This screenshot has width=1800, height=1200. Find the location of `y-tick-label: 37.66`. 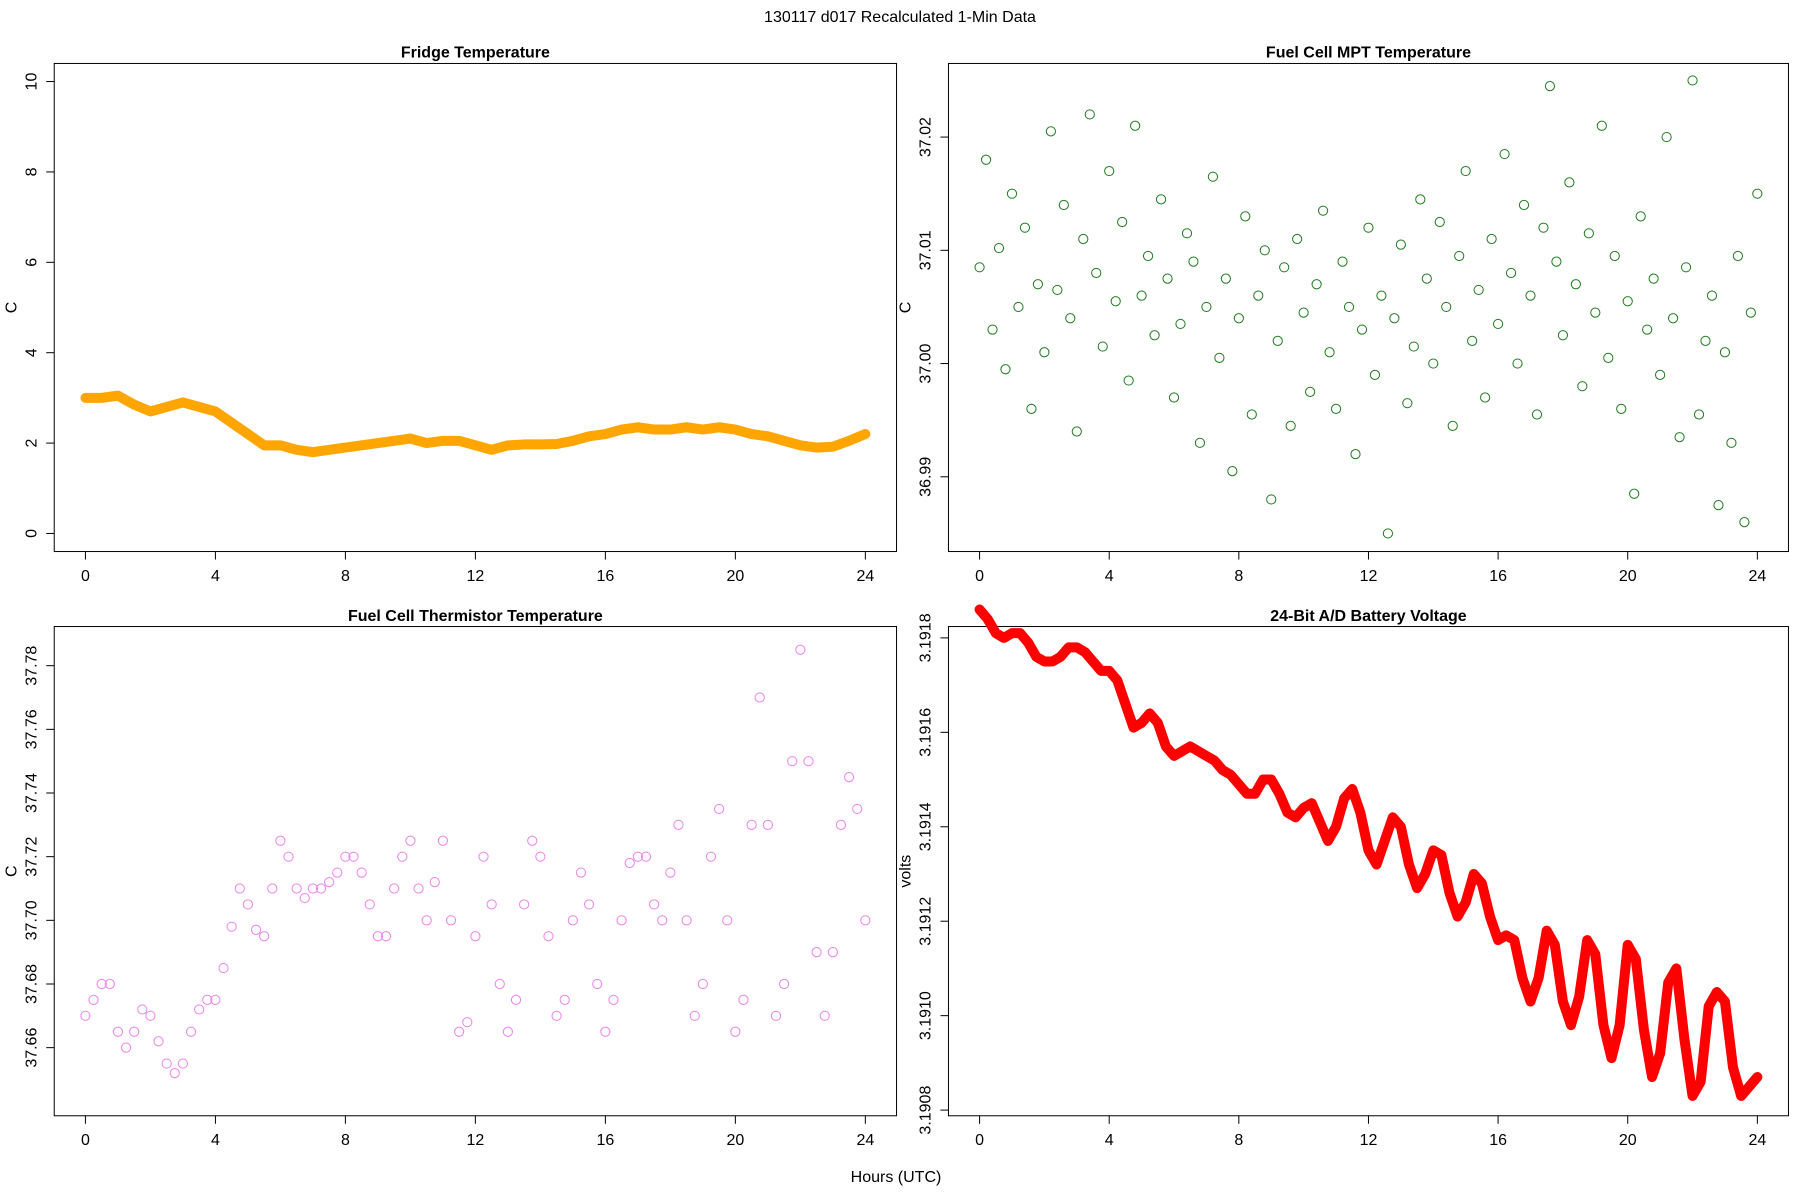

y-tick-label: 37.66 is located at coordinates (31, 1048).